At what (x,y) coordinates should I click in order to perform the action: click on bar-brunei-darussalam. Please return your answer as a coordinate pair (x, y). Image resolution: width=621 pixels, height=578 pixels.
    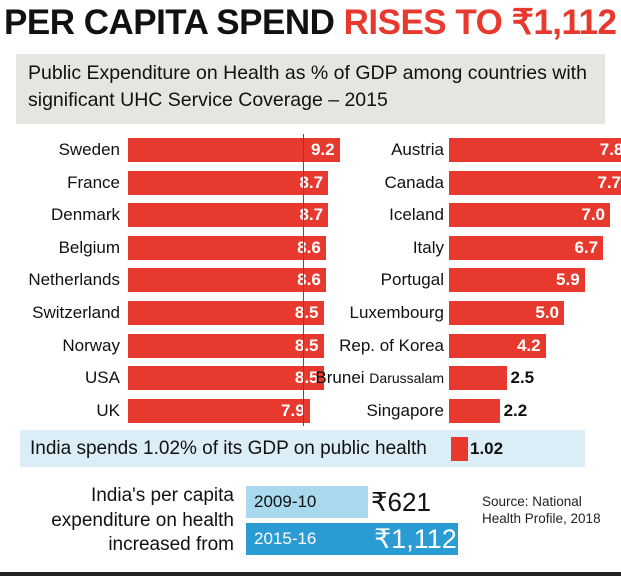
    Looking at the image, I should click on (478, 378).